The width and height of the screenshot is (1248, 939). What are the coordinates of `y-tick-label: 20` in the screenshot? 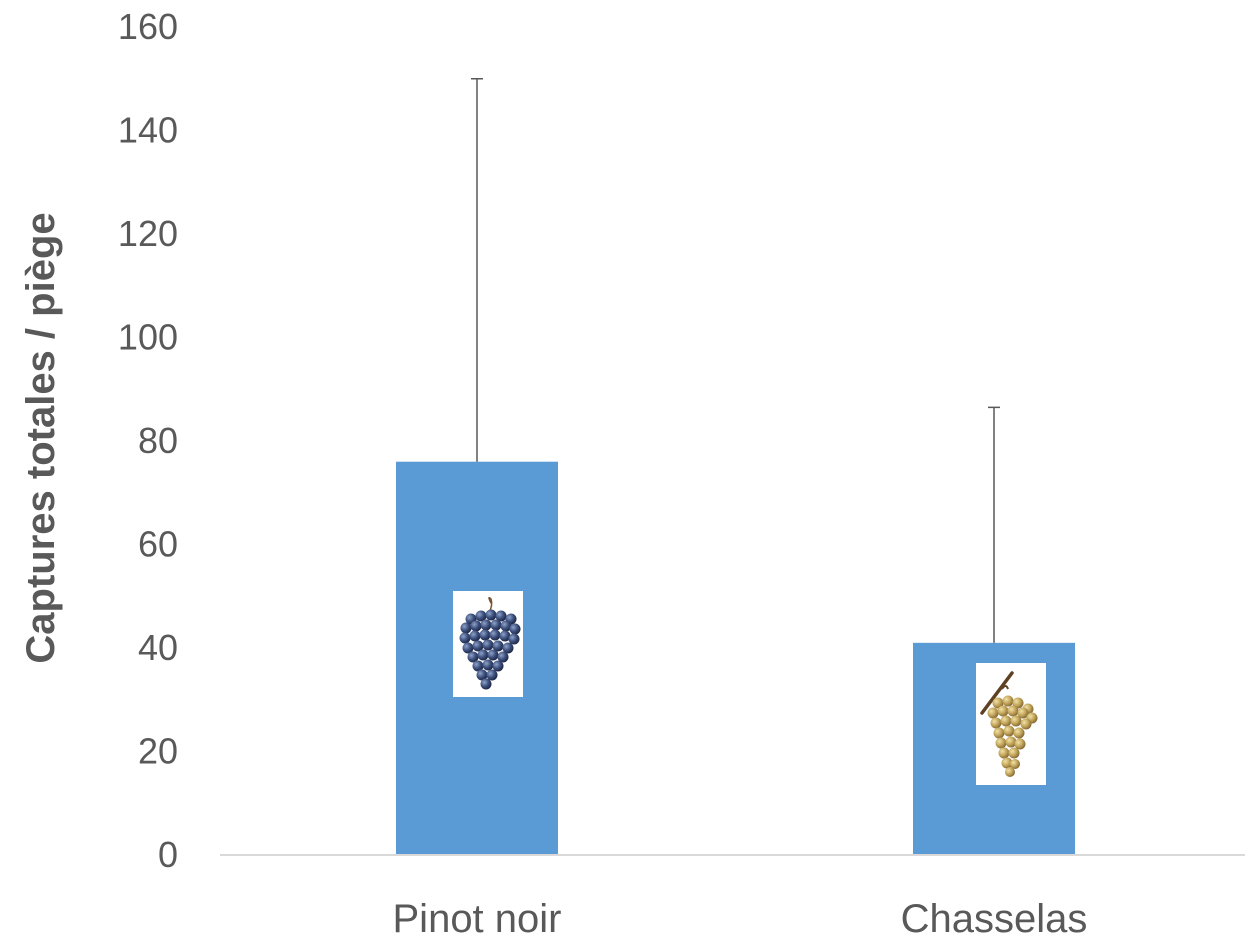 It's located at (158, 751).